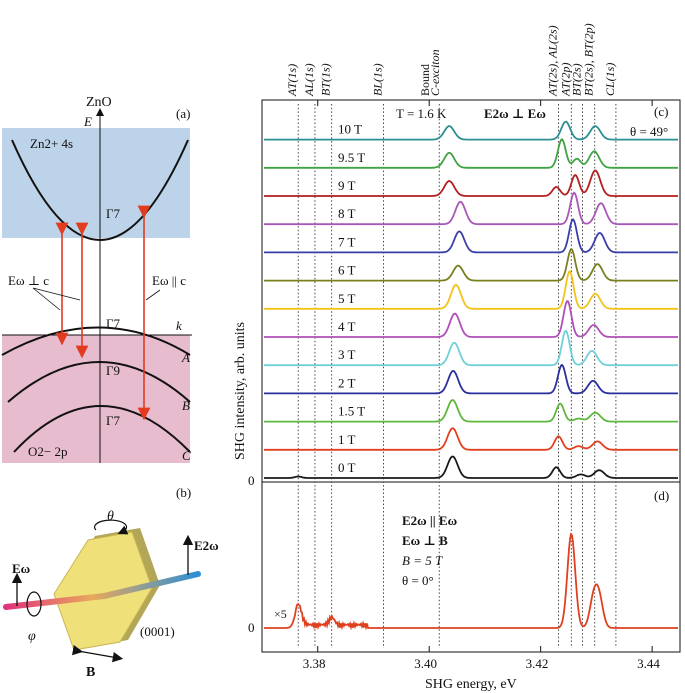 The height and width of the screenshot is (693, 685). Describe the element at coordinates (169, 280) in the screenshot. I see `pol-par-label: Eω || c` at that location.